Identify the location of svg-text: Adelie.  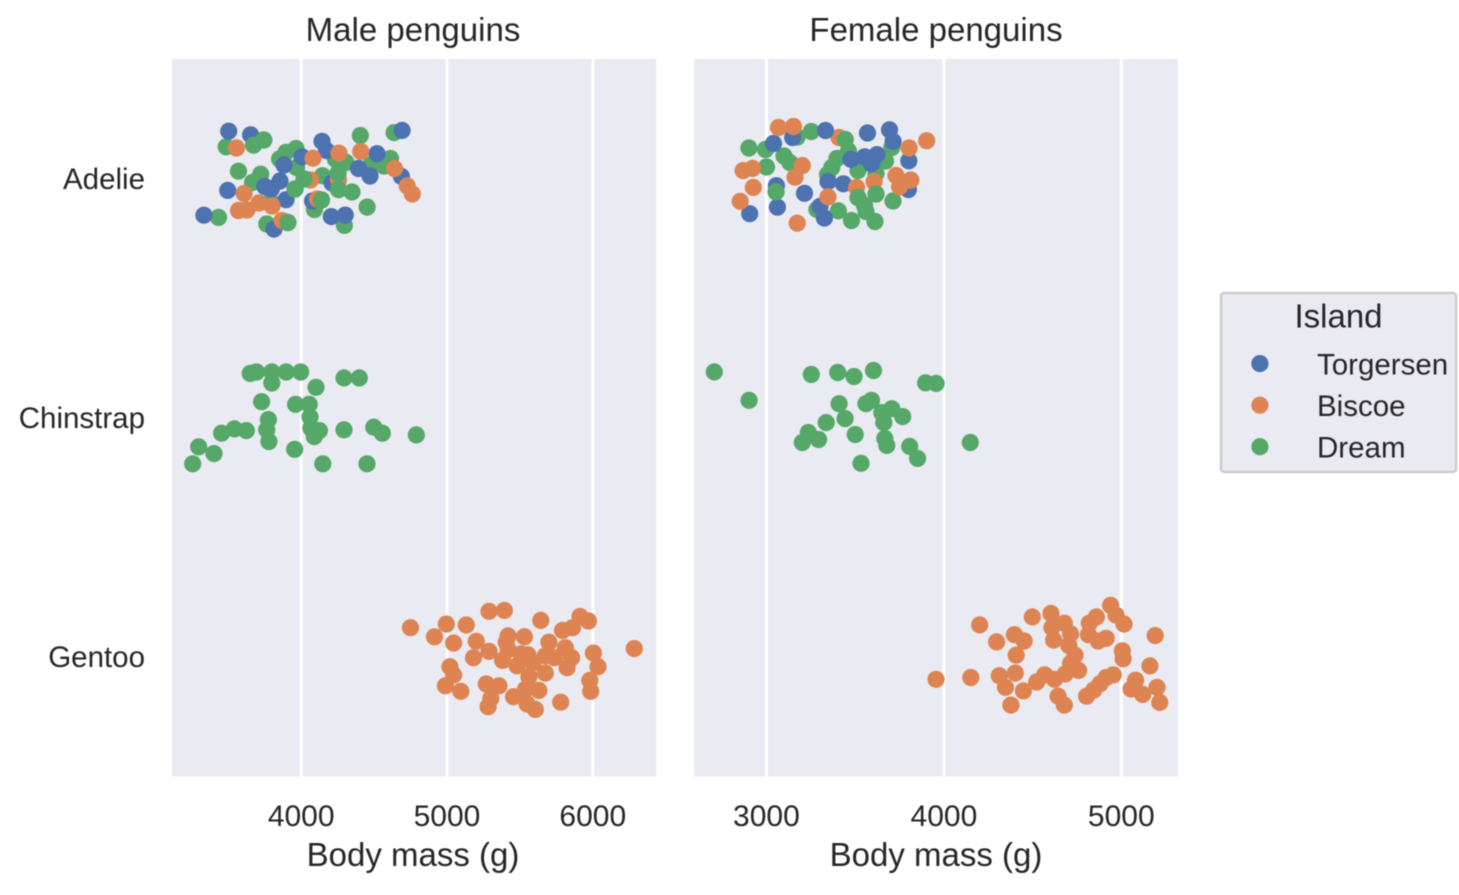
(104, 179).